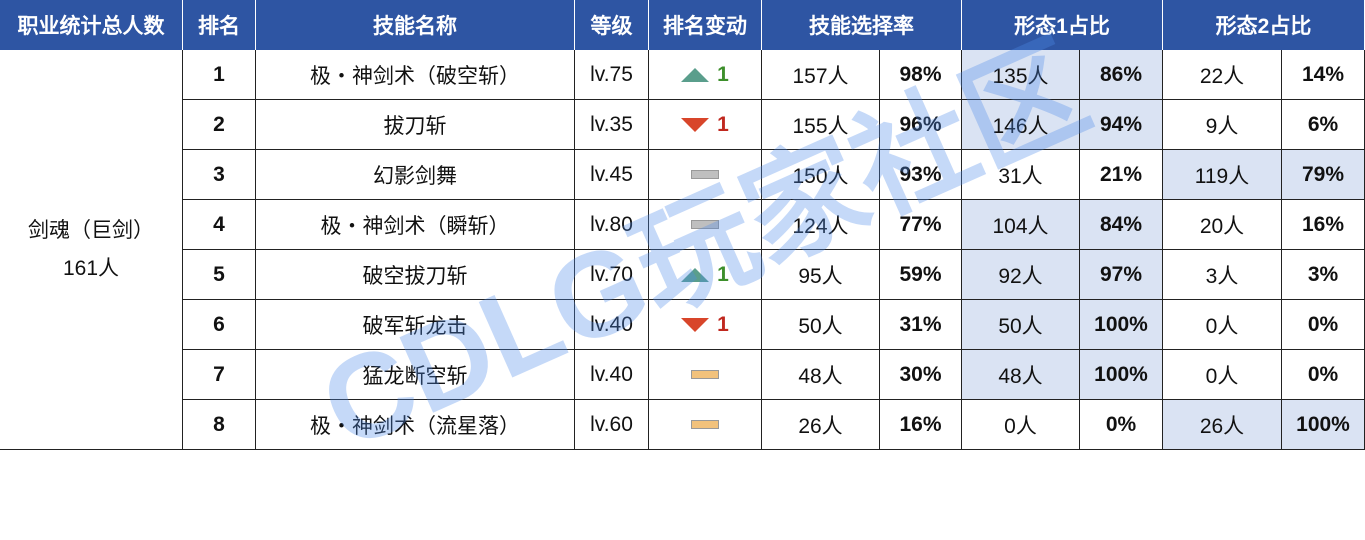 This screenshot has height=540, width=1365. Describe the element at coordinates (415, 75) in the screenshot. I see `skill: 极・神剑术（破空斩）` at that location.